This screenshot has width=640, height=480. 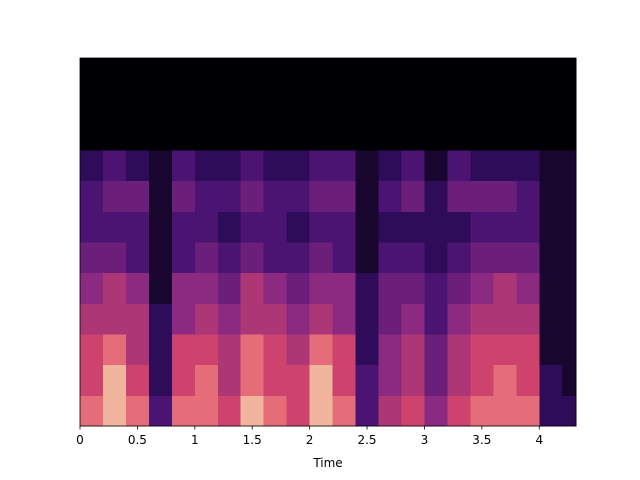 I want to click on x-tick-label: 1.5, so click(x=252, y=440).